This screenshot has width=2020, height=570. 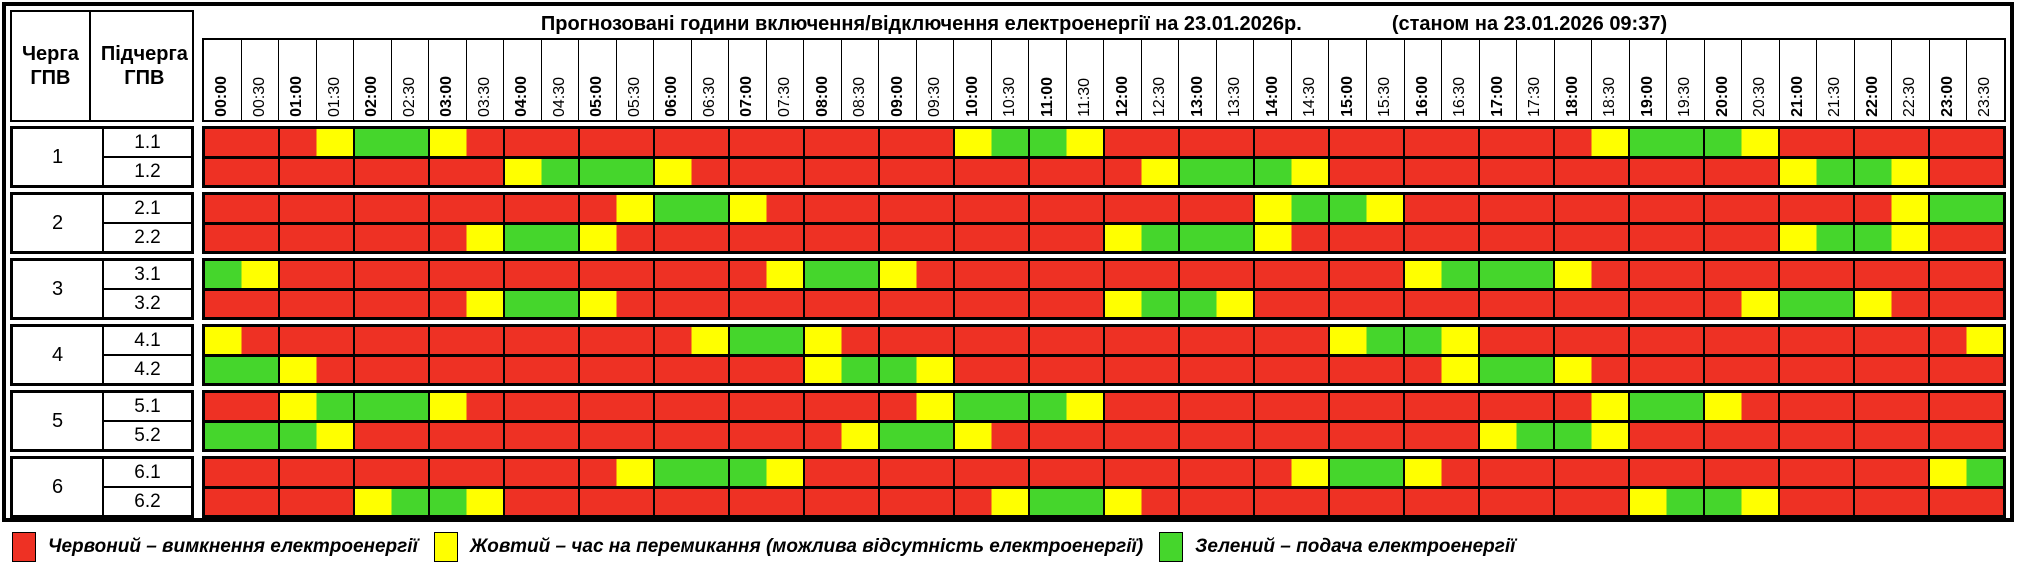 I want to click on time-column-header: 02:30, so click(x=411, y=80).